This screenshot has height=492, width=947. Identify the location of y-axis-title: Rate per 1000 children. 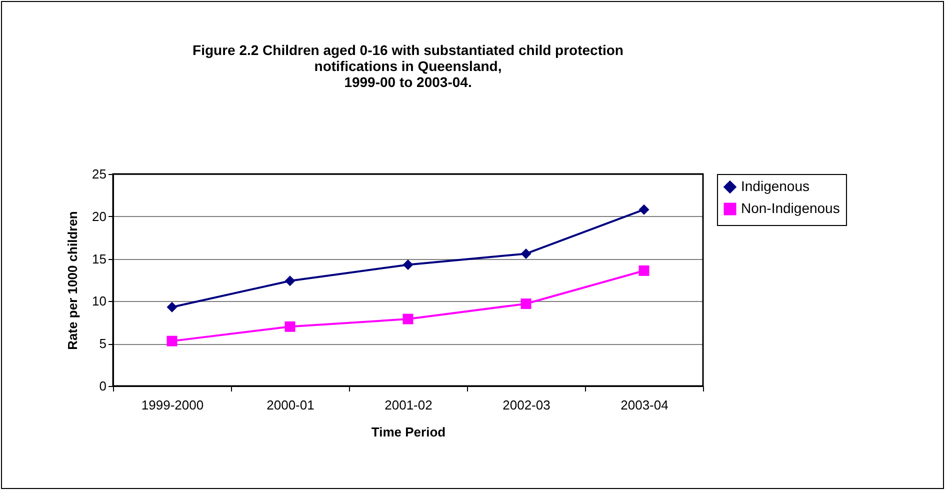
(72, 280).